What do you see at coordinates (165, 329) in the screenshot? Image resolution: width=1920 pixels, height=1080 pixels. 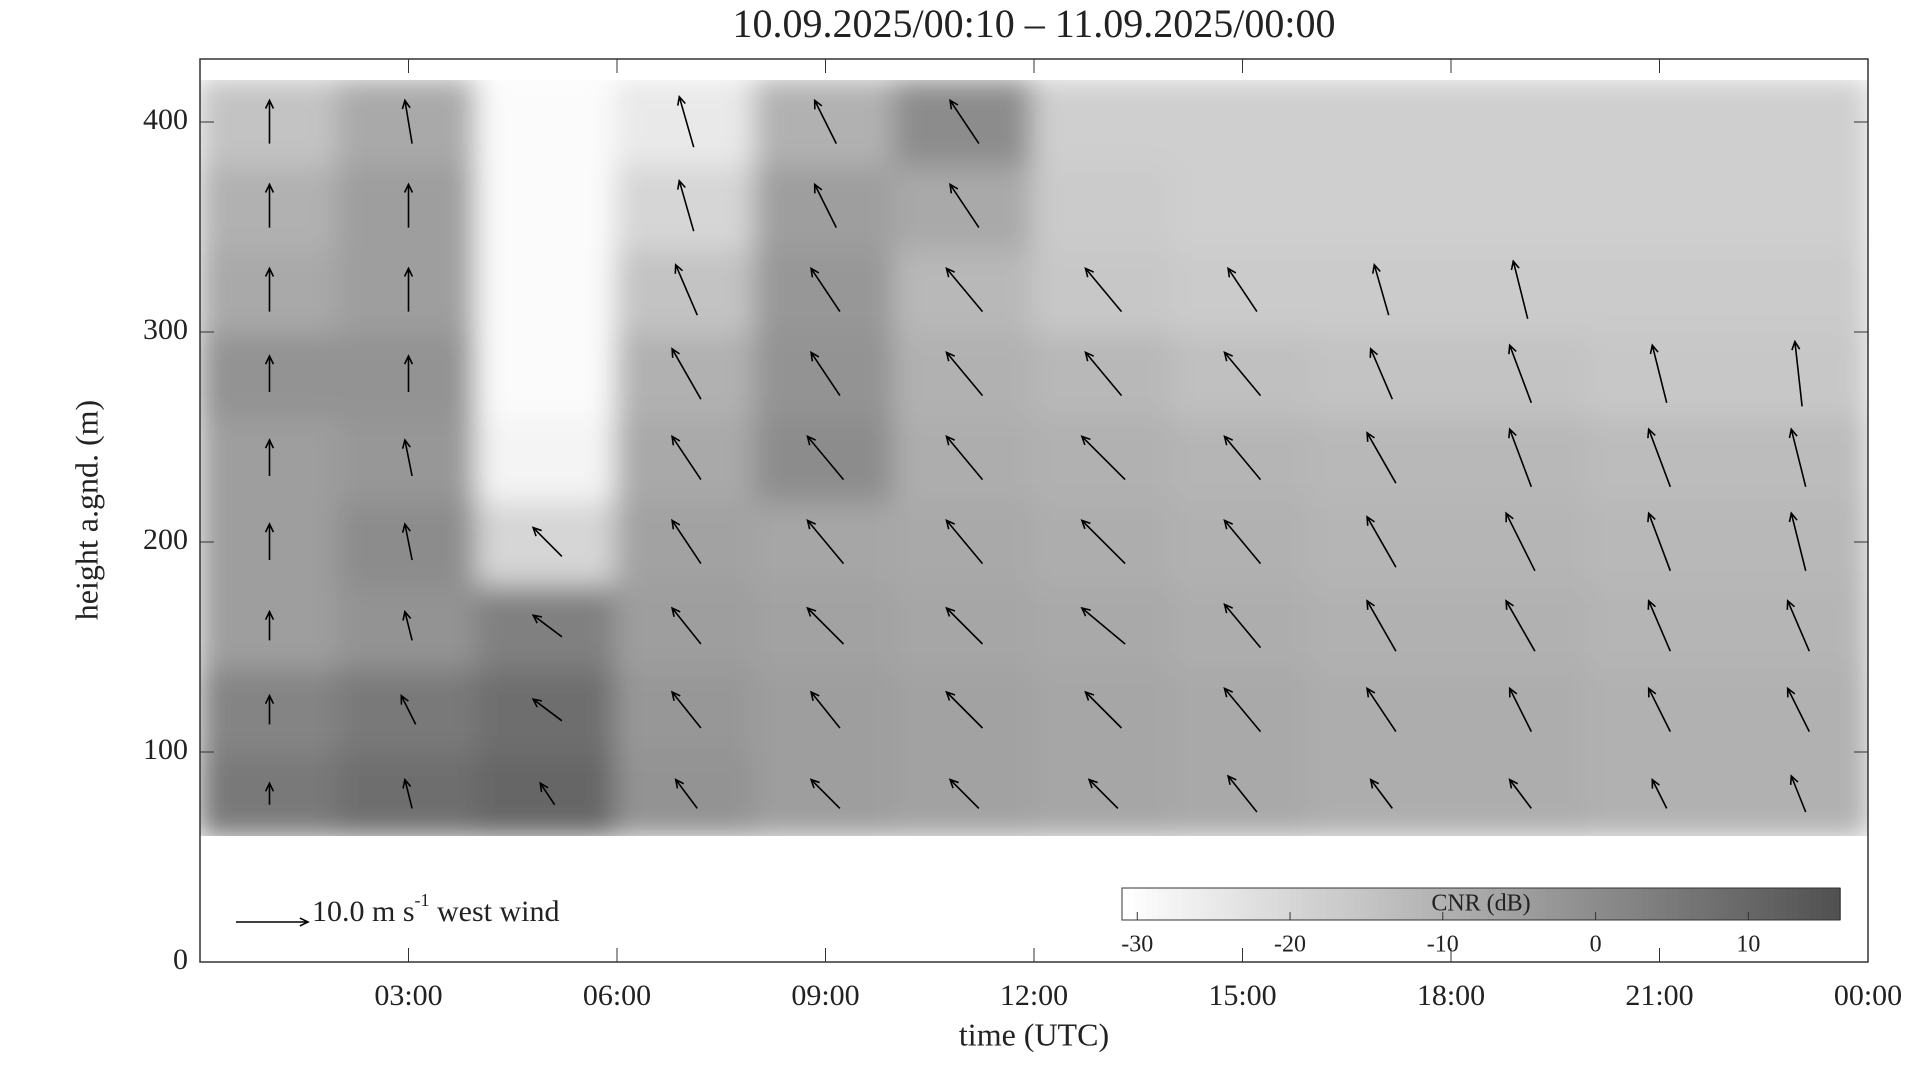 I see `y-tick-label: 300` at bounding box center [165, 329].